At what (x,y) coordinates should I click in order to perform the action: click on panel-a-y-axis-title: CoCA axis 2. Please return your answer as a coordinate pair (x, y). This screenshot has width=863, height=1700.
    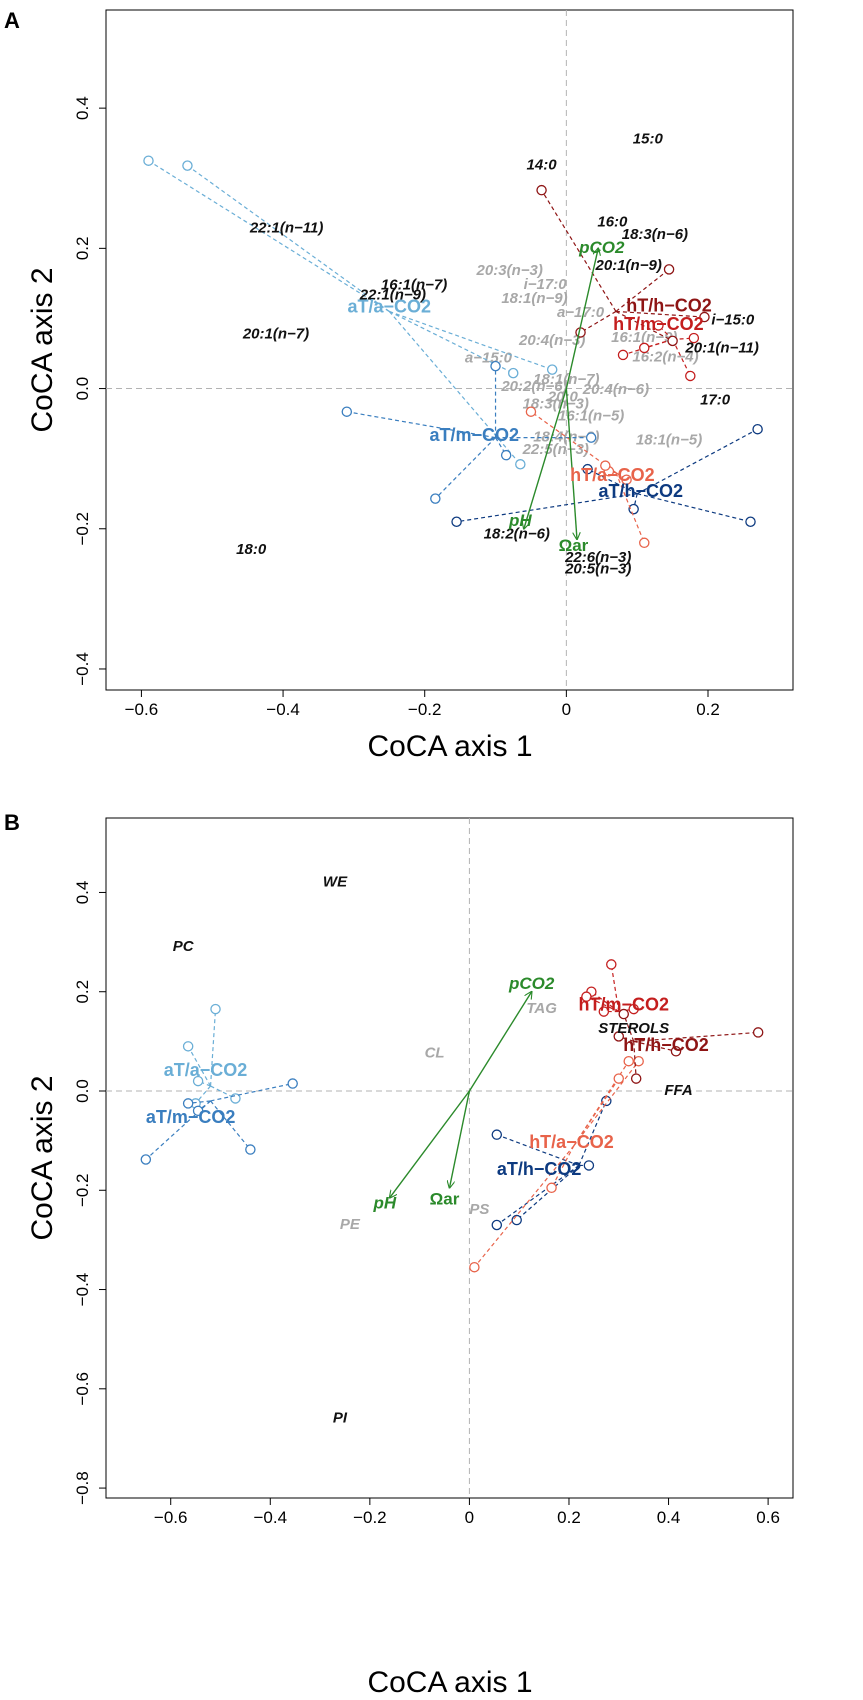
    Looking at the image, I should click on (42, 349).